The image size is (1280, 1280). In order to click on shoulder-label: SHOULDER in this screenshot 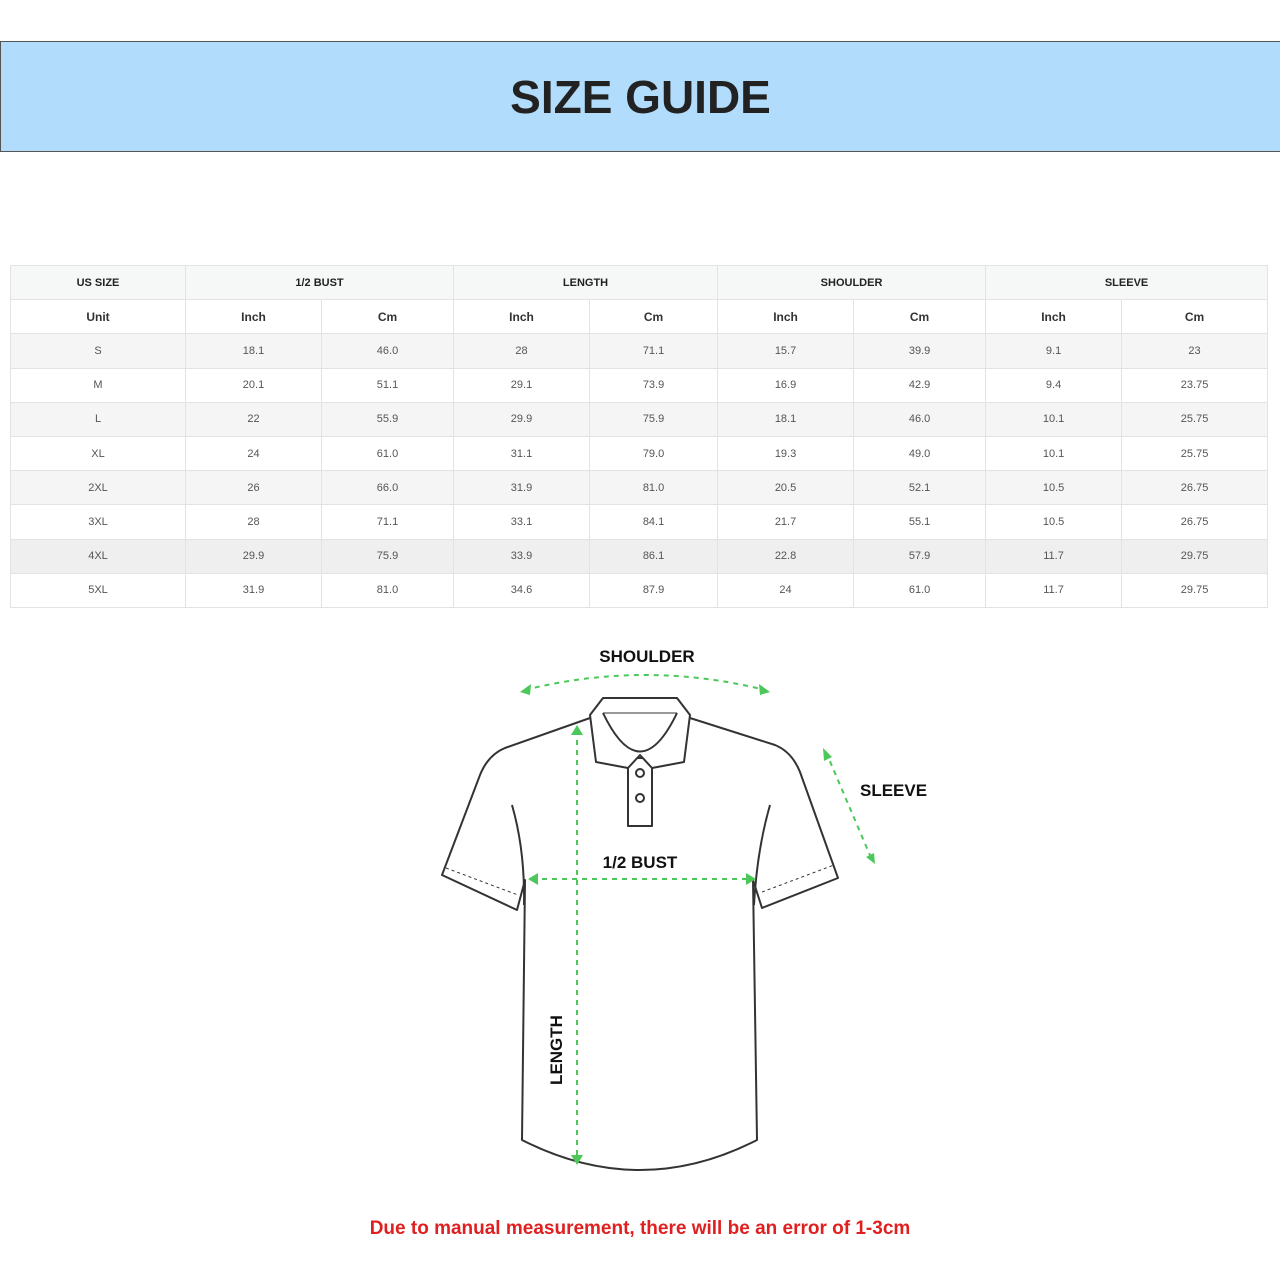, I will do `click(646, 656)`.